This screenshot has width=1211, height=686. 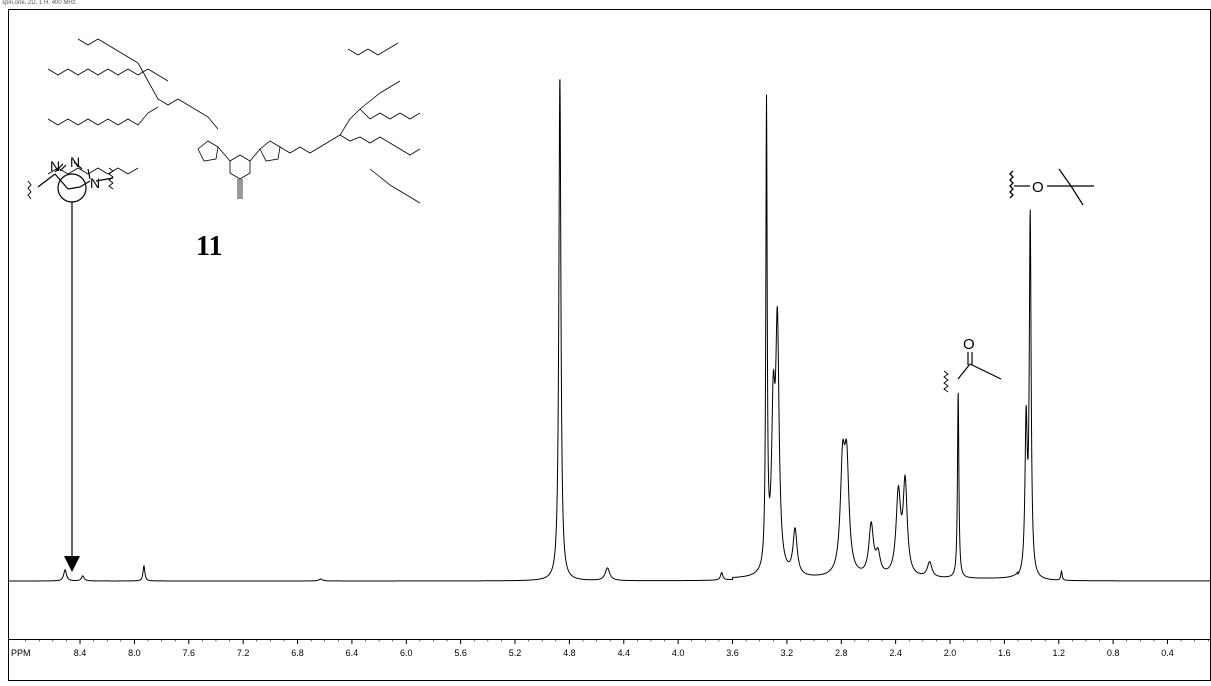 I want to click on x-tick-label: 4.0, so click(x=678, y=653).